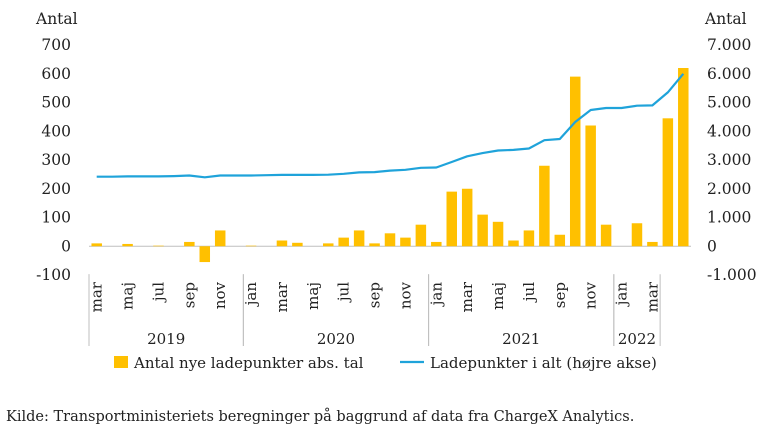 The image size is (768, 434). Describe the element at coordinates (729, 189) in the screenshot. I see `right-tick-label: 2.000` at that location.